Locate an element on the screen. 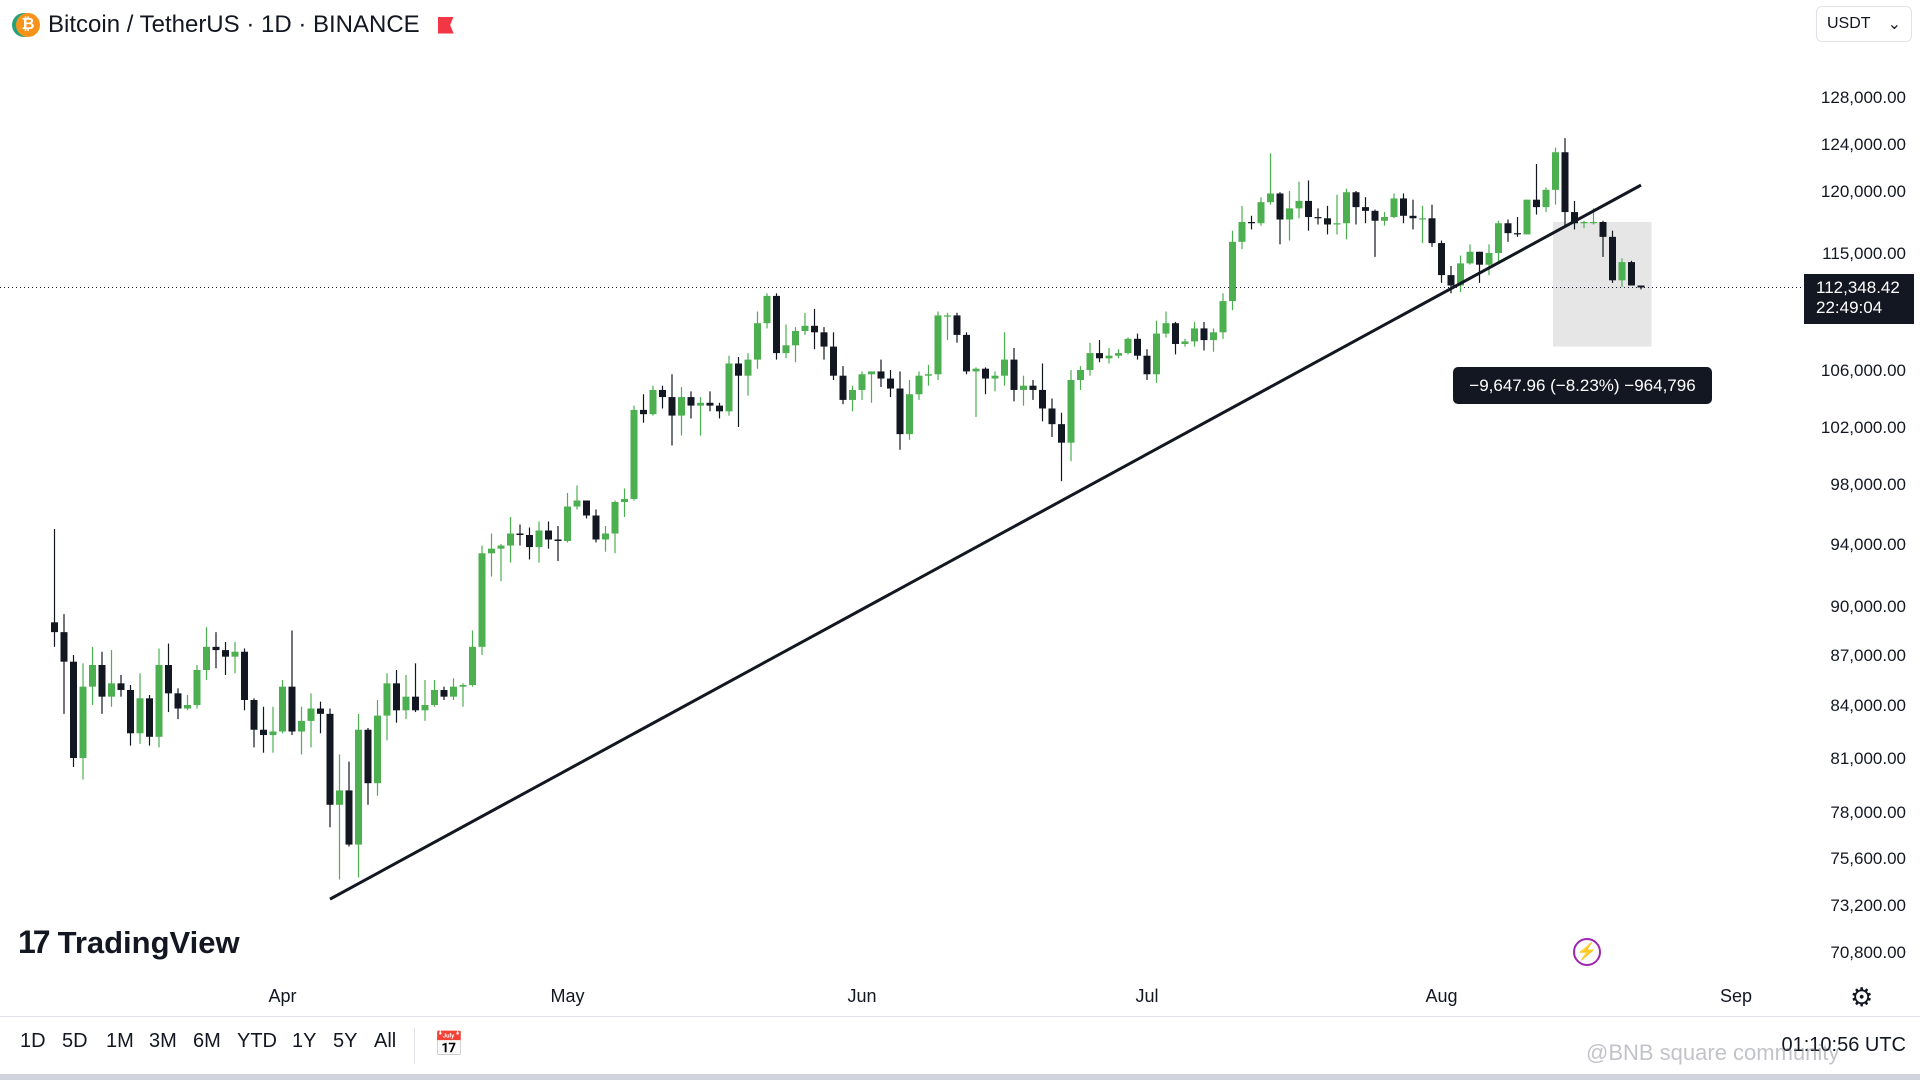  toolbar-divider is located at coordinates (414, 1046).